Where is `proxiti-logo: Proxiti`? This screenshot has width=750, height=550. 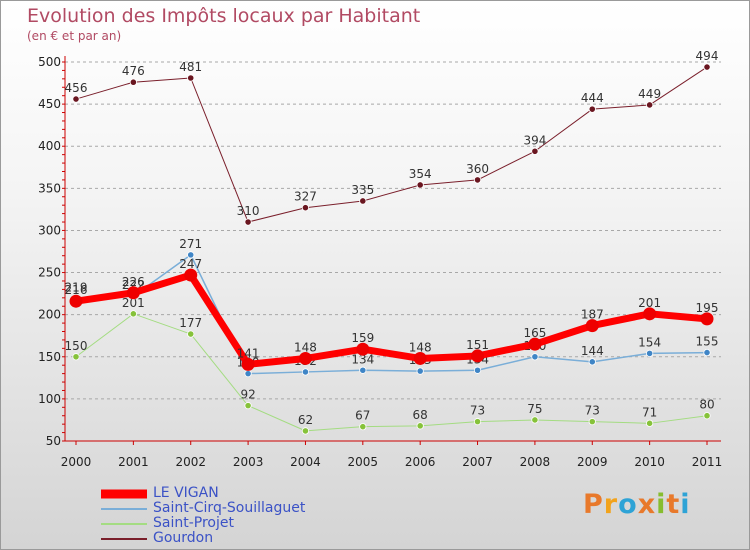 proxiti-logo: Proxiti is located at coordinates (637, 504).